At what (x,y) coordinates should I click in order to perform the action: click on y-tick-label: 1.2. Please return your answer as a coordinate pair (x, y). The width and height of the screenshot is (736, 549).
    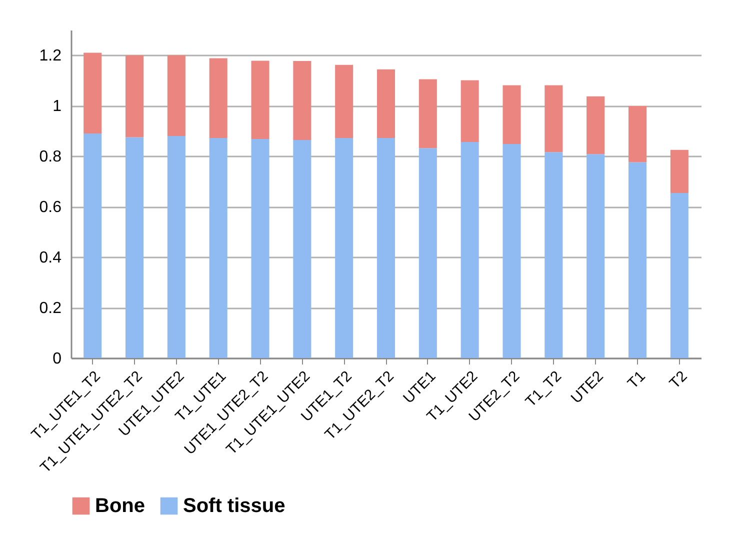
    Looking at the image, I should click on (50, 56).